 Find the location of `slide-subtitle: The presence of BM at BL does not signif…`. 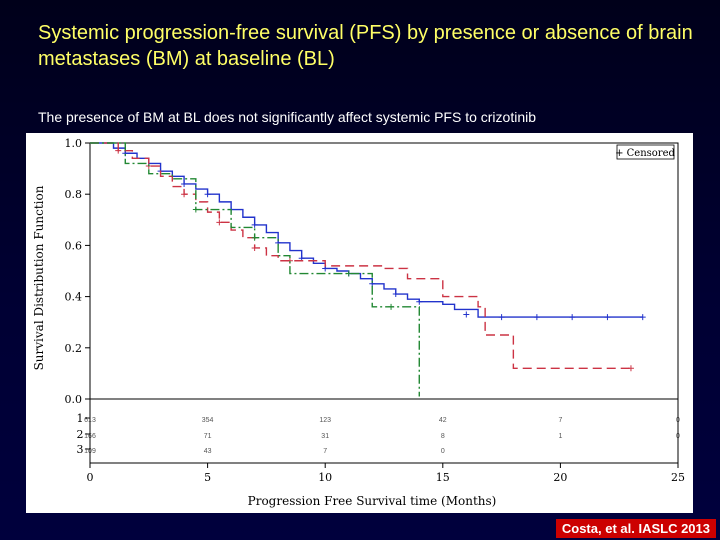

slide-subtitle: The presence of BM at BL does not signif… is located at coordinates (287, 117).